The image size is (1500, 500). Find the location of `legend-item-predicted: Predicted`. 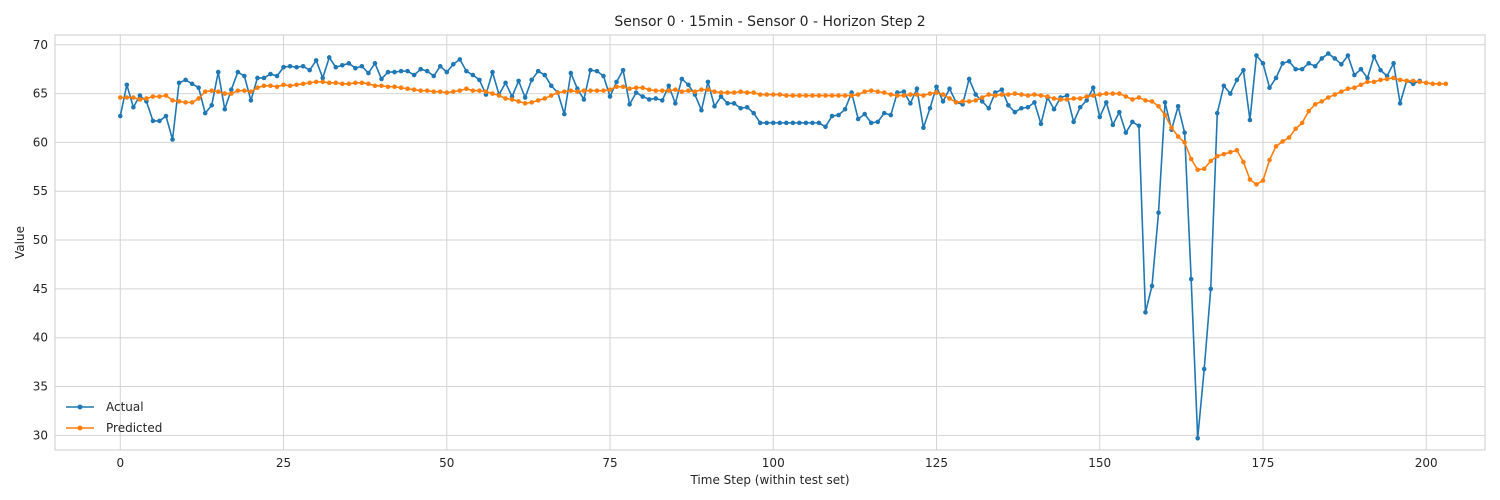

legend-item-predicted: Predicted is located at coordinates (114, 428).